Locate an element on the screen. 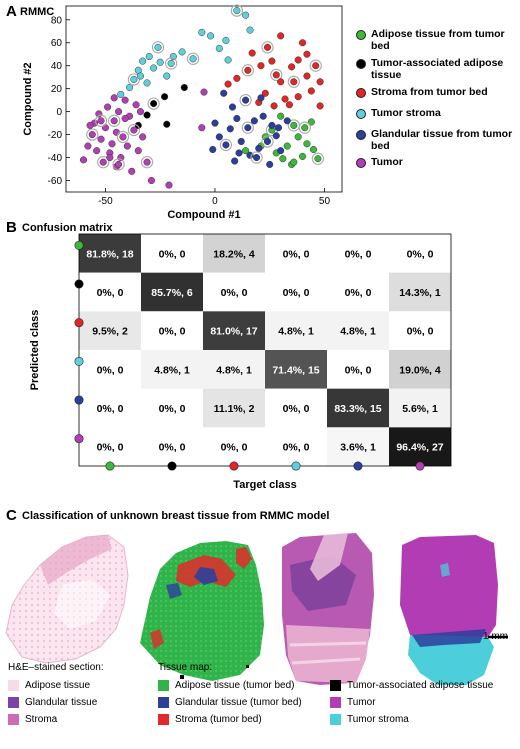  tissue-legend-item: Glandular tissue is located at coordinates (52, 702).